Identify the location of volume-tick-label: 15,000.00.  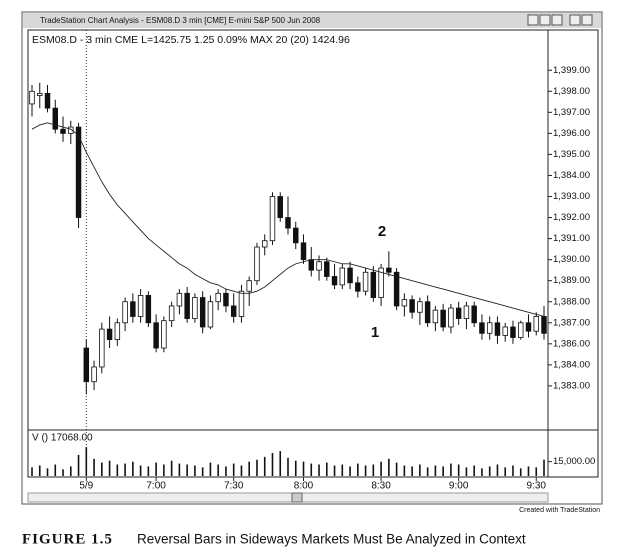
(574, 461).